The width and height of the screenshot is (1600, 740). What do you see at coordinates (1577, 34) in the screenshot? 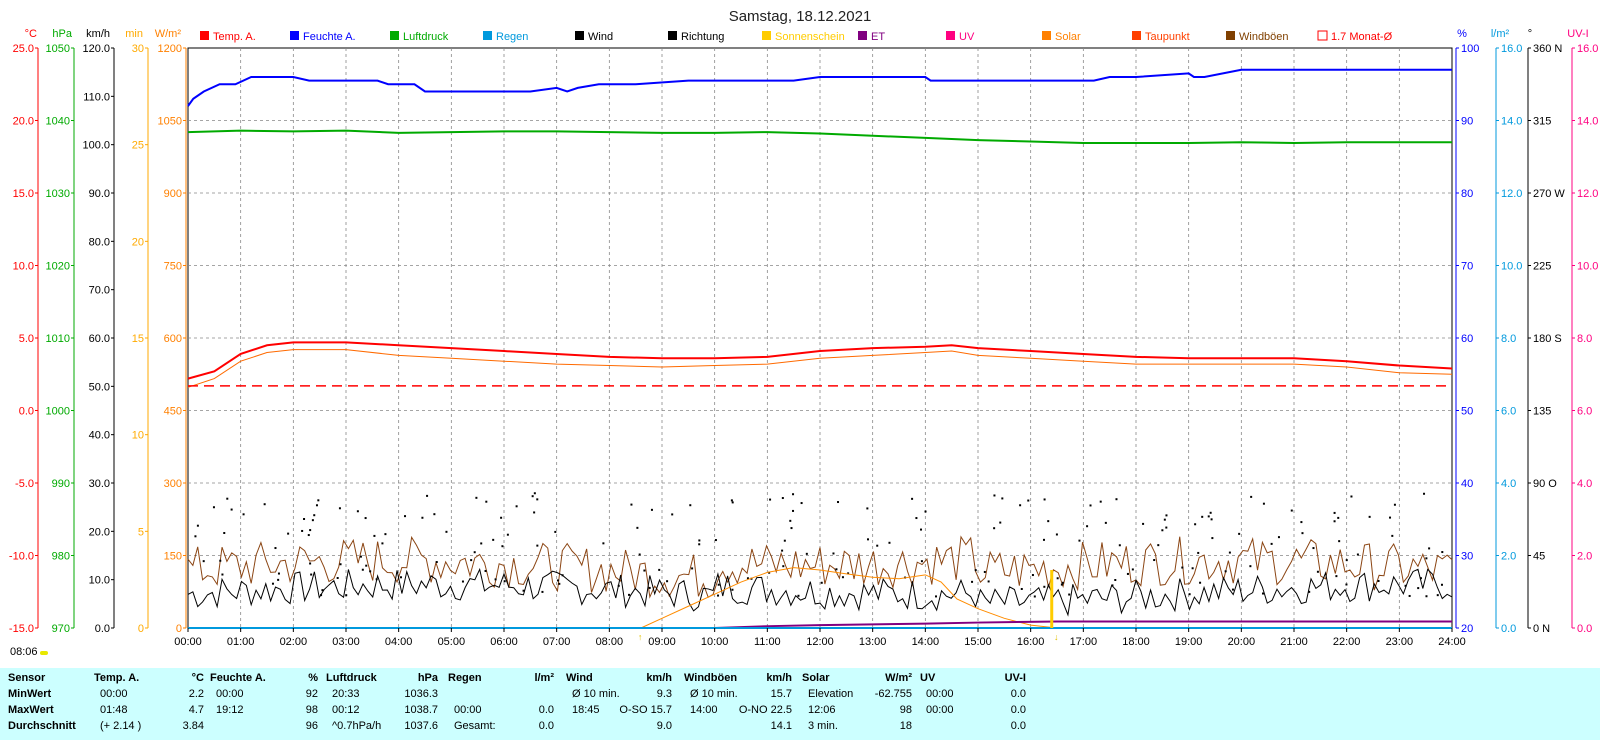
I see `axis-unit-label: UV-I` at bounding box center [1577, 34].